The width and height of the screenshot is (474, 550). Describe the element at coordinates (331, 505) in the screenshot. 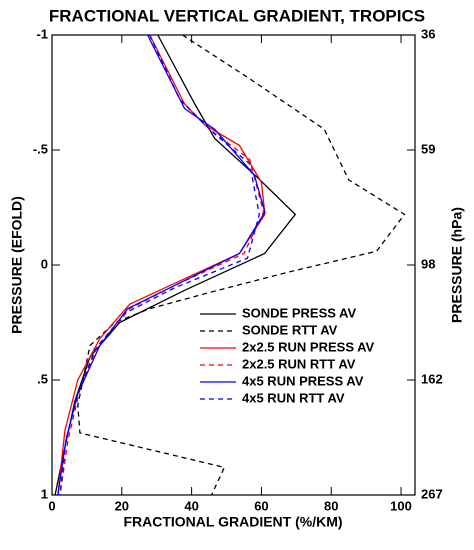

I see `x-tick-label: 80` at that location.